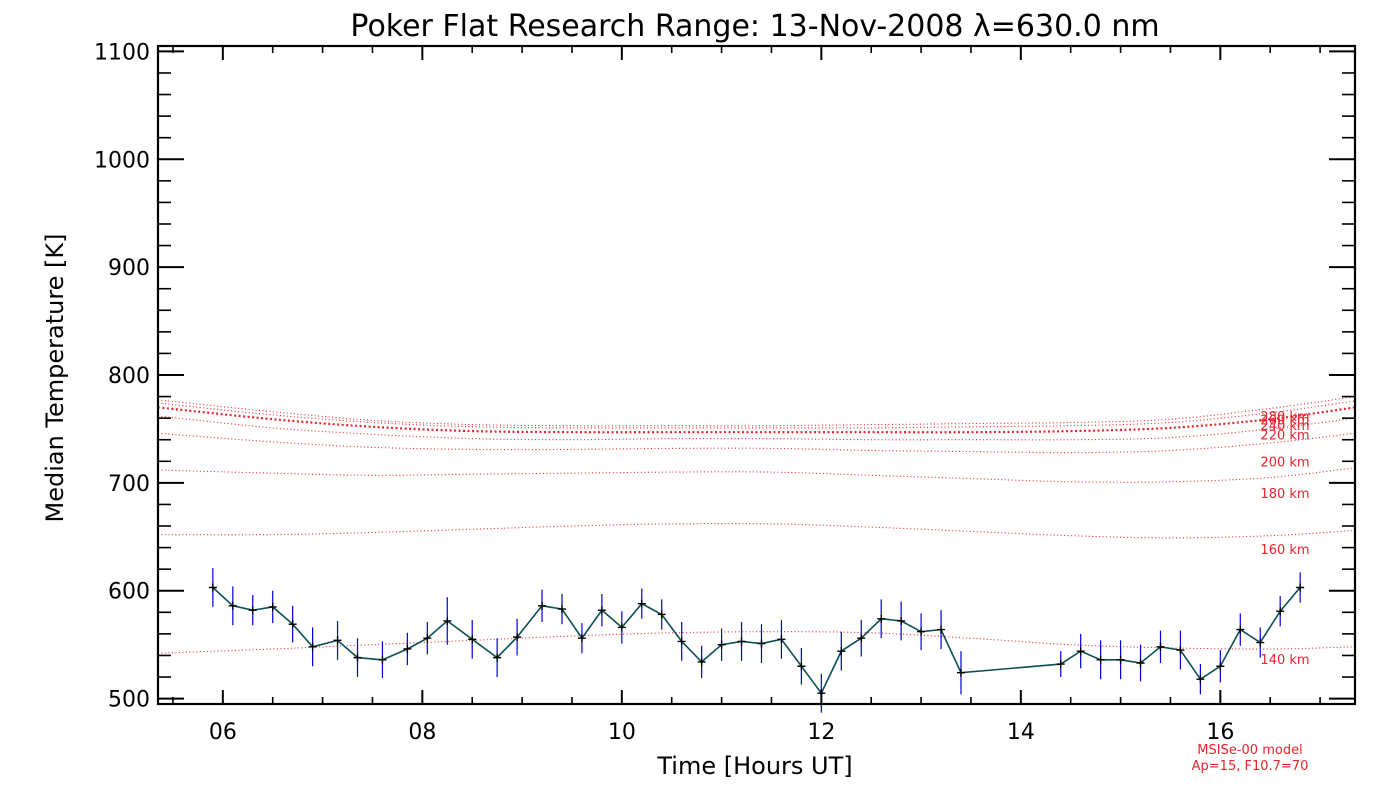  I want to click on y-tick-label: 1100, so click(122, 52).